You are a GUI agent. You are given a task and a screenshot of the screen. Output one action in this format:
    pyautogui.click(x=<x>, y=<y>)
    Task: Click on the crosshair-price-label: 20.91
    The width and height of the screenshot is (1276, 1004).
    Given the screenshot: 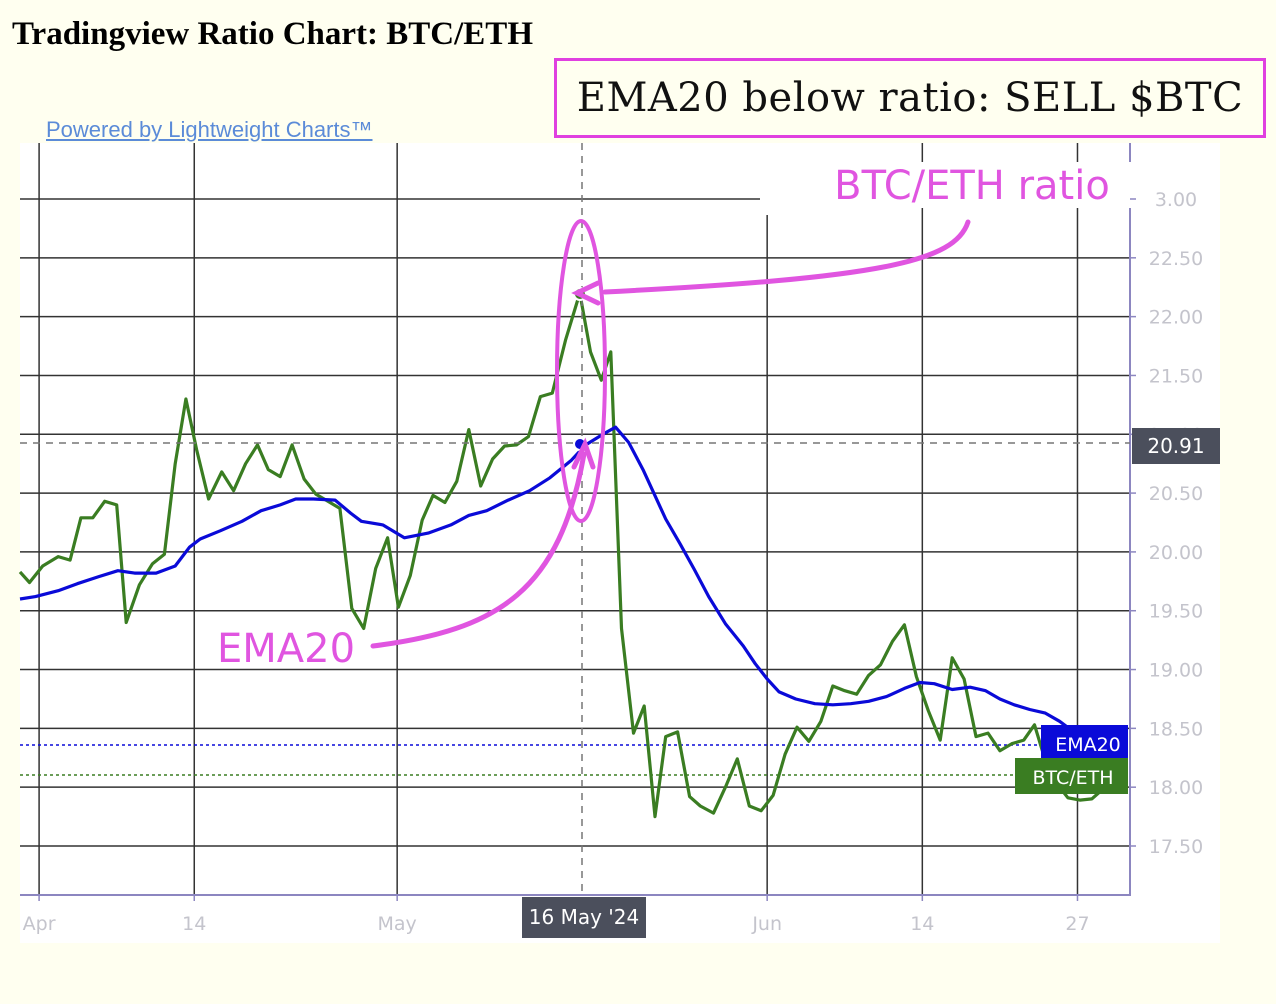 What is the action you would take?
    pyautogui.click(x=1175, y=446)
    